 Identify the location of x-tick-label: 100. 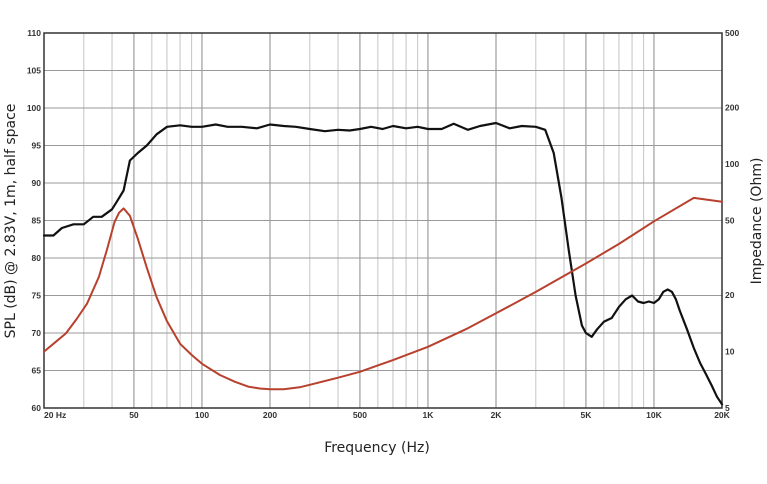
(202, 415).